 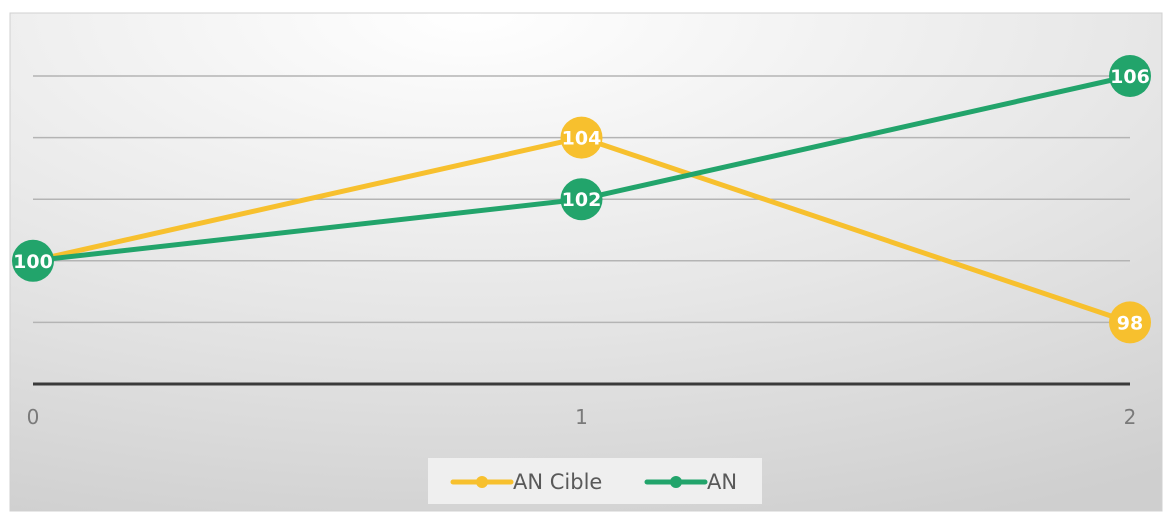 I want to click on data-label: 100, so click(x=33, y=262).